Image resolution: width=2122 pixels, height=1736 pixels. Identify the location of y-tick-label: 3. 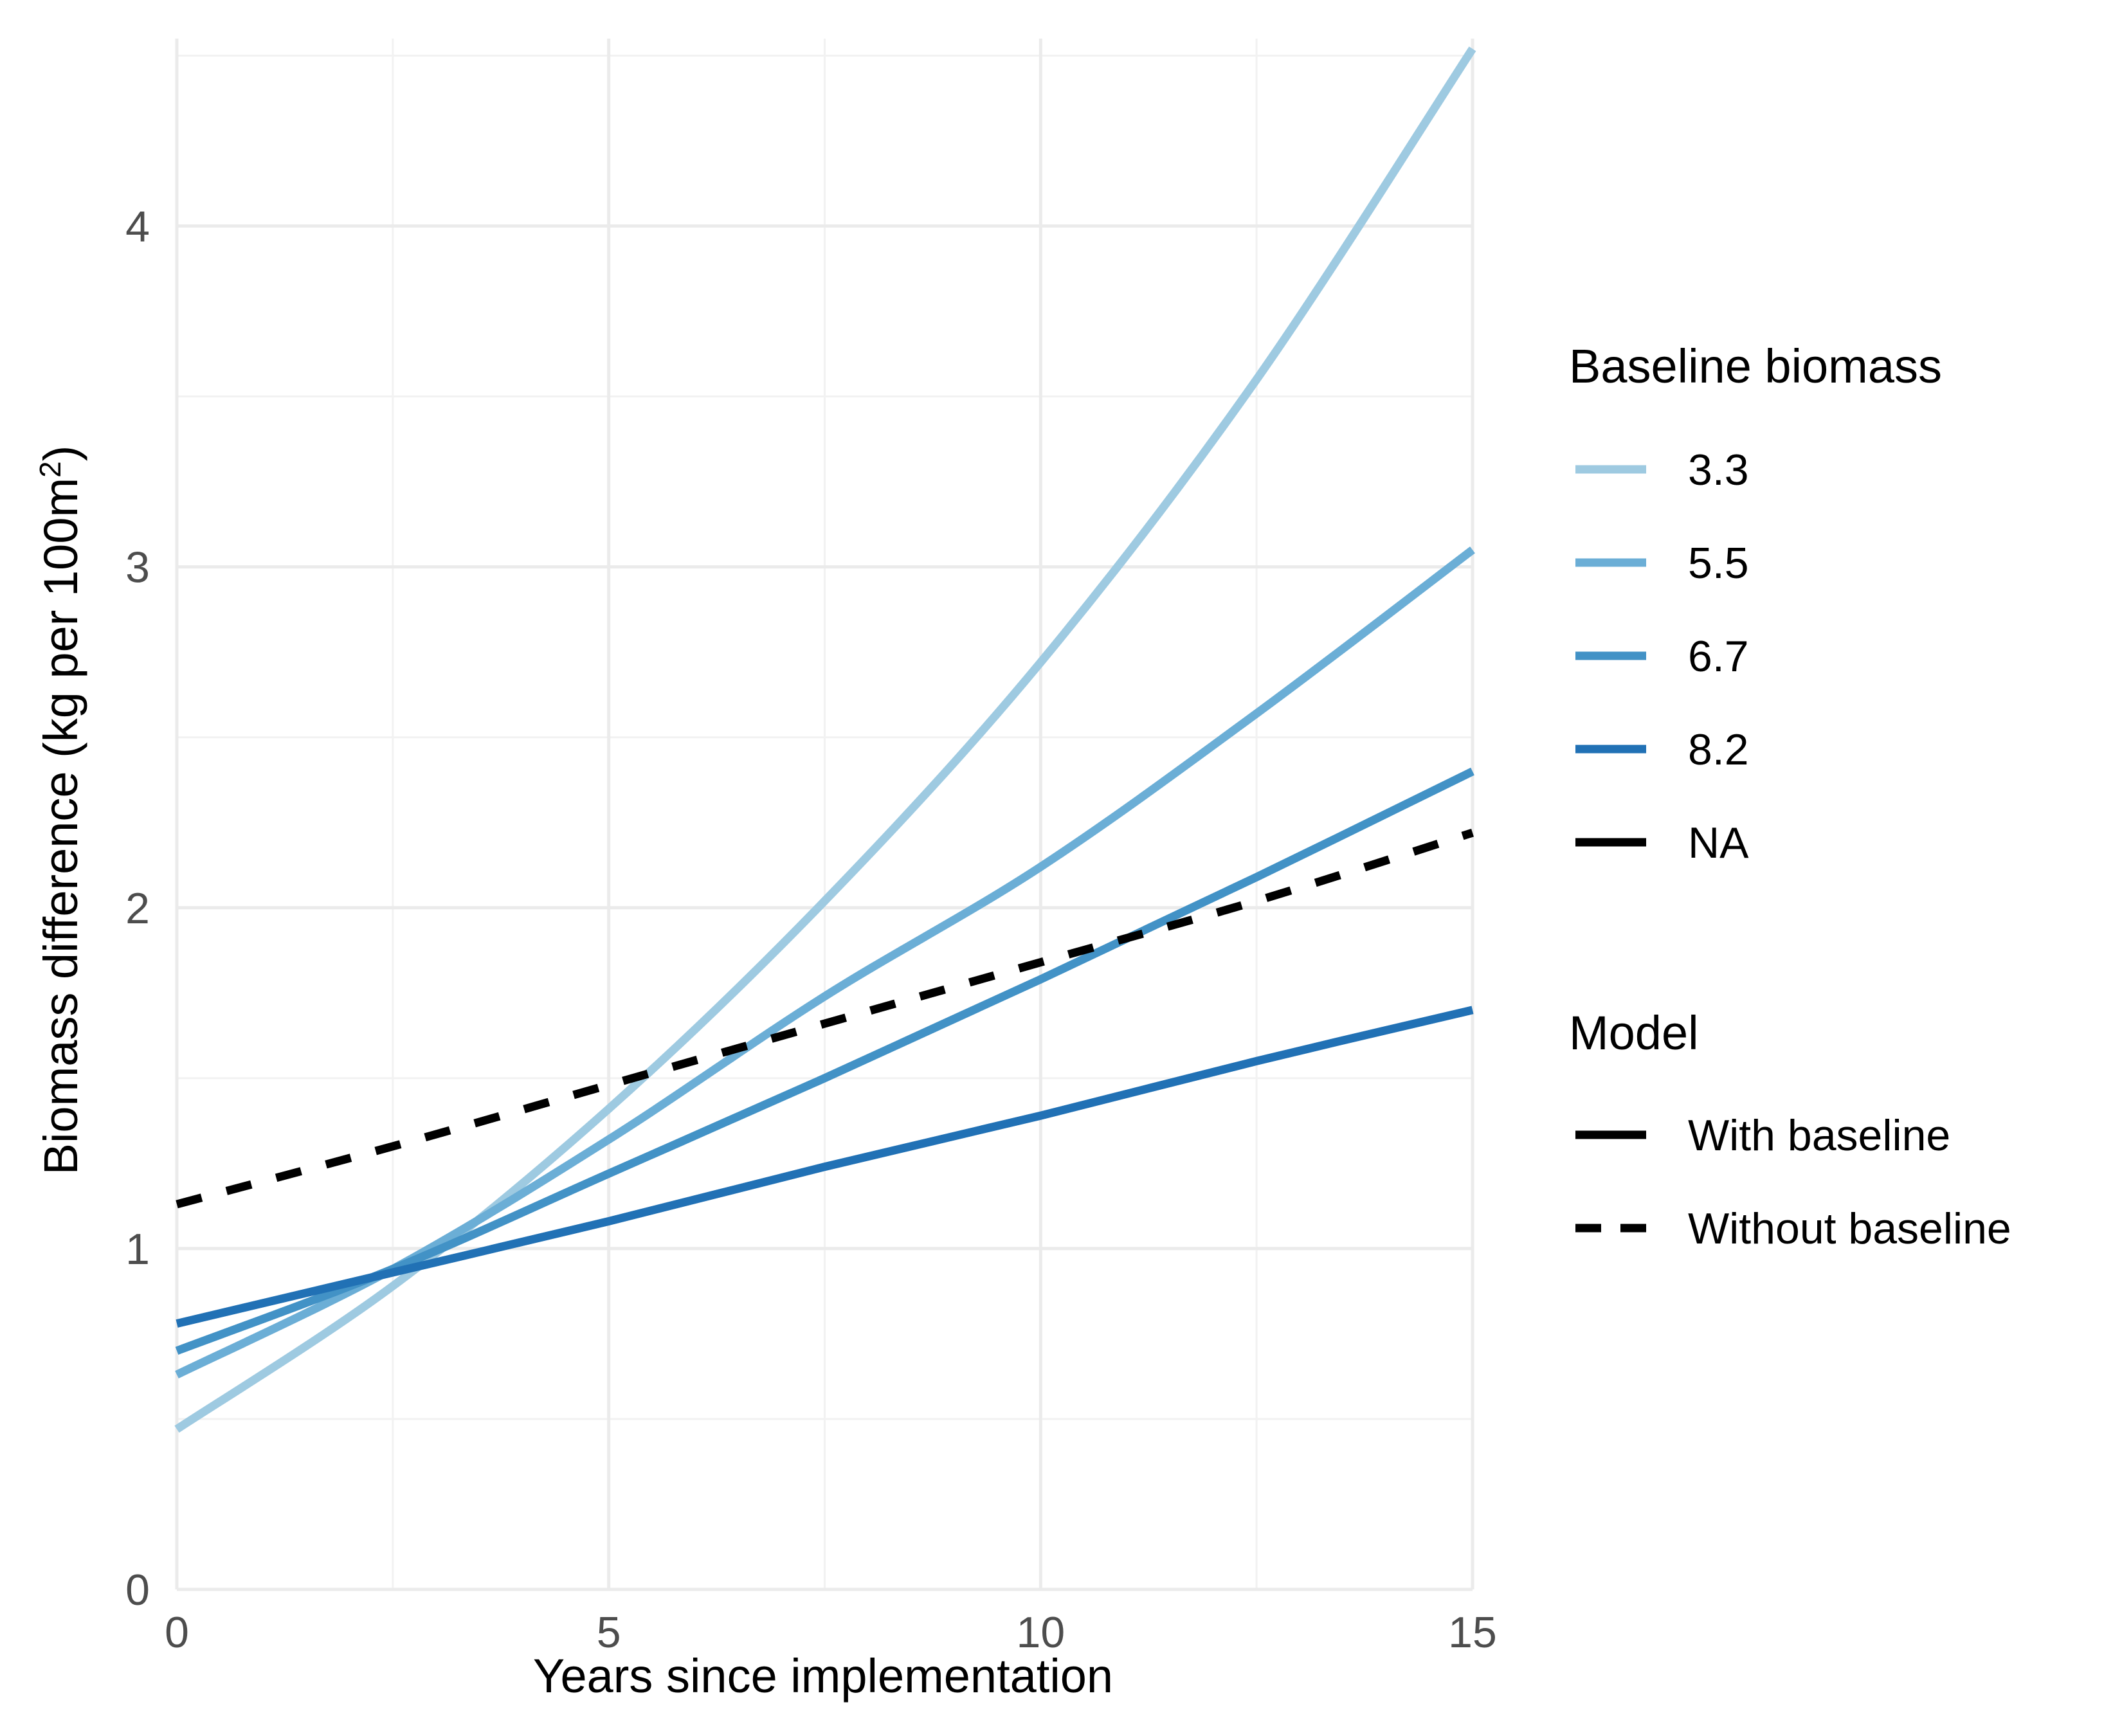
(137, 567).